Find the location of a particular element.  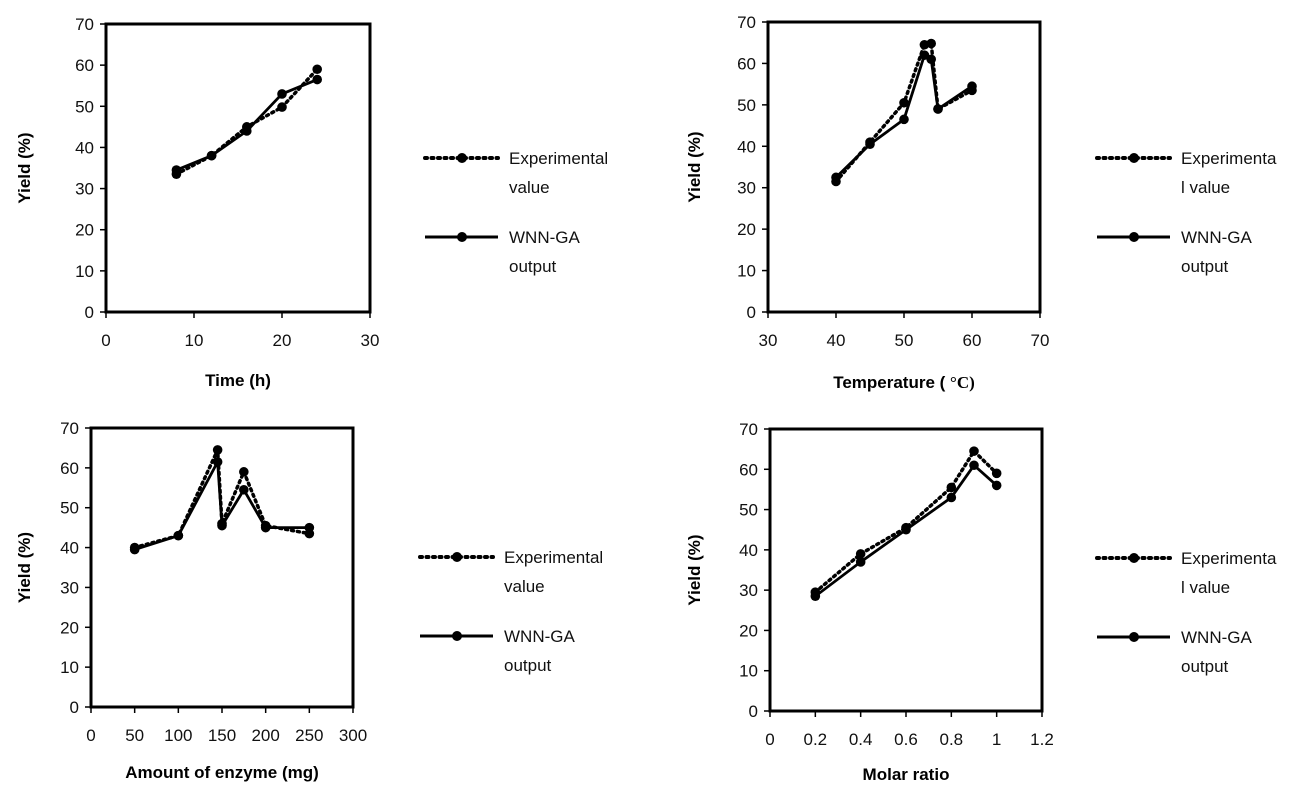

x-tick-label: 40 is located at coordinates (836, 340).